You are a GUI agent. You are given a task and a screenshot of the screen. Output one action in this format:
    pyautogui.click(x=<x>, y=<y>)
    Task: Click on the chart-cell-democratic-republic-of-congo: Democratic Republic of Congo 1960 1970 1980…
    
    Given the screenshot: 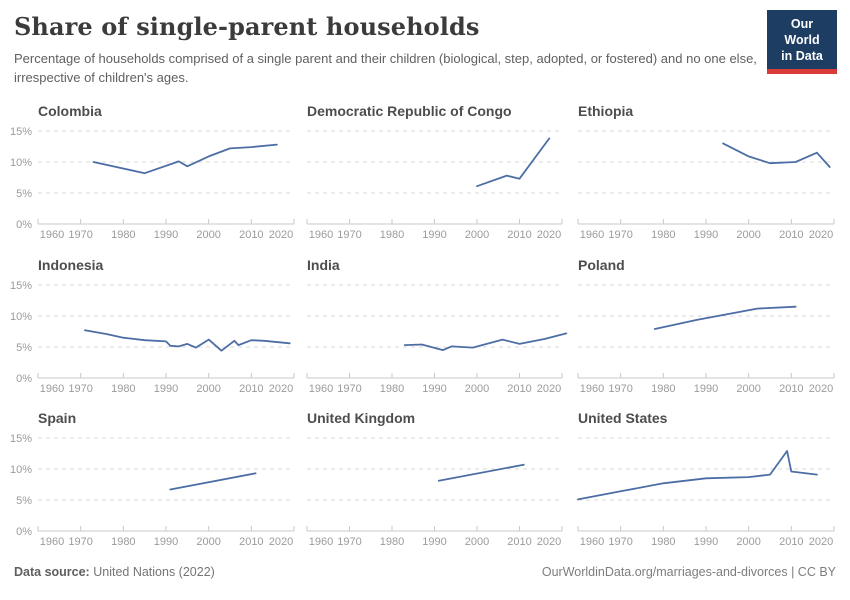 What is the action you would take?
    pyautogui.click(x=426, y=179)
    